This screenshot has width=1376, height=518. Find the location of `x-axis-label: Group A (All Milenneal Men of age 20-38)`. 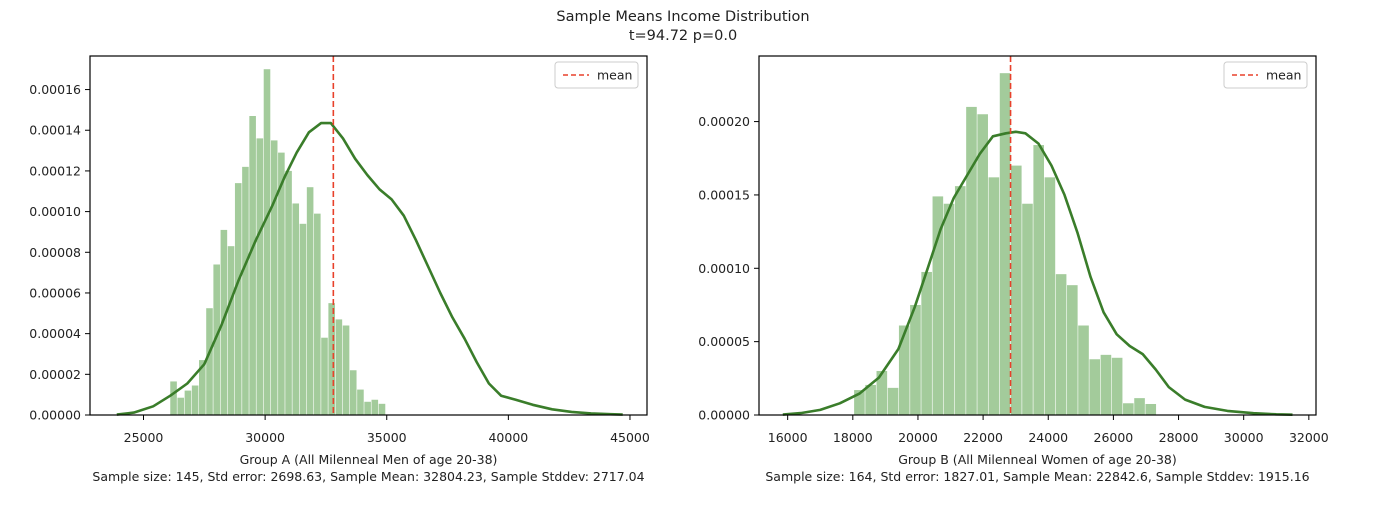

x-axis-label: Group A (All Milenneal Men of age 20-38) is located at coordinates (369, 459).